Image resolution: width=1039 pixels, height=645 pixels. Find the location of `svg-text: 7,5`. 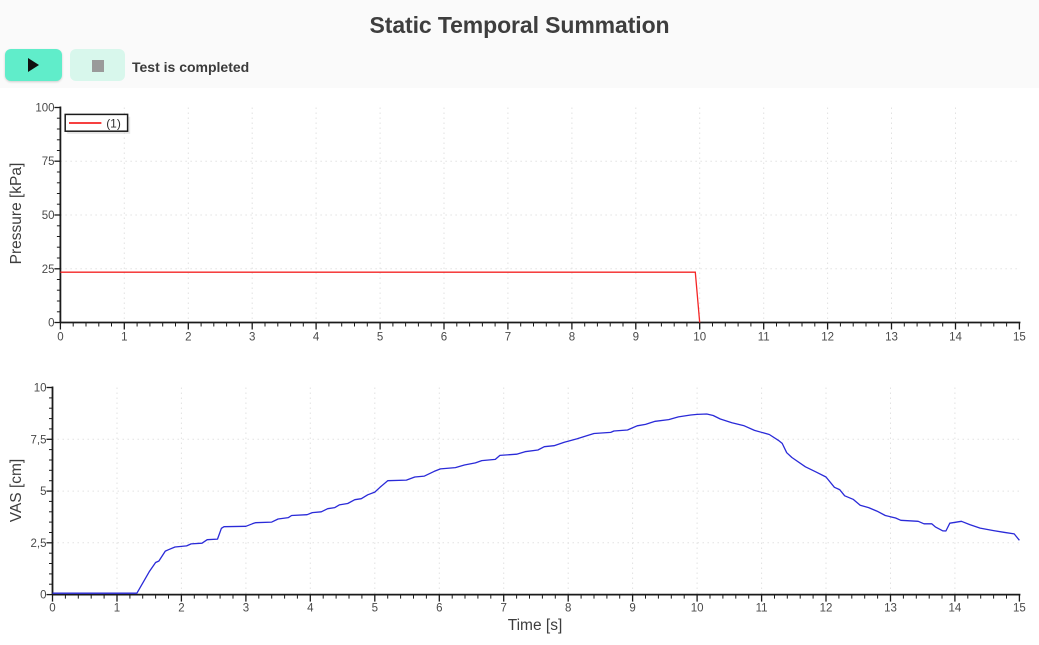

svg-text: 7,5 is located at coordinates (39, 440).